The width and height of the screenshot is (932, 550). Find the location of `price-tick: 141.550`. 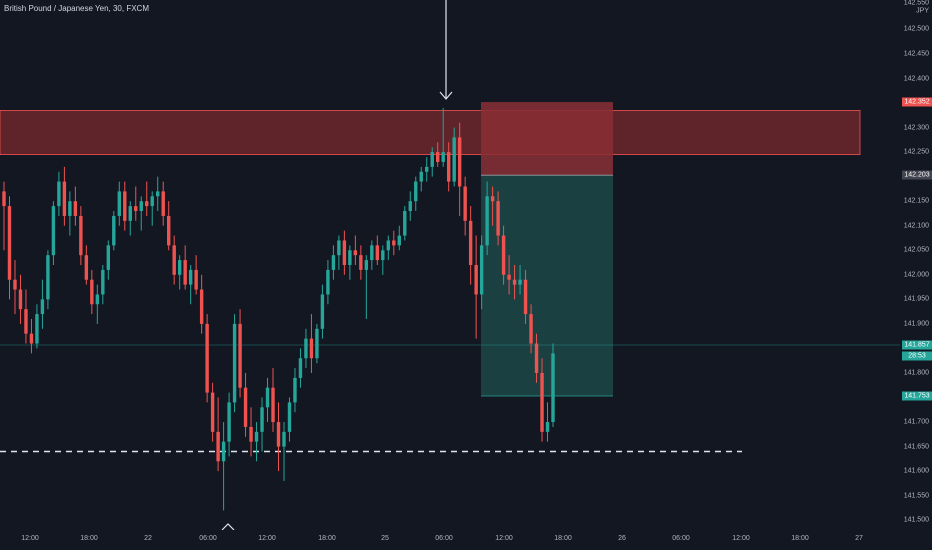

price-tick: 141.550 is located at coordinates (916, 496).